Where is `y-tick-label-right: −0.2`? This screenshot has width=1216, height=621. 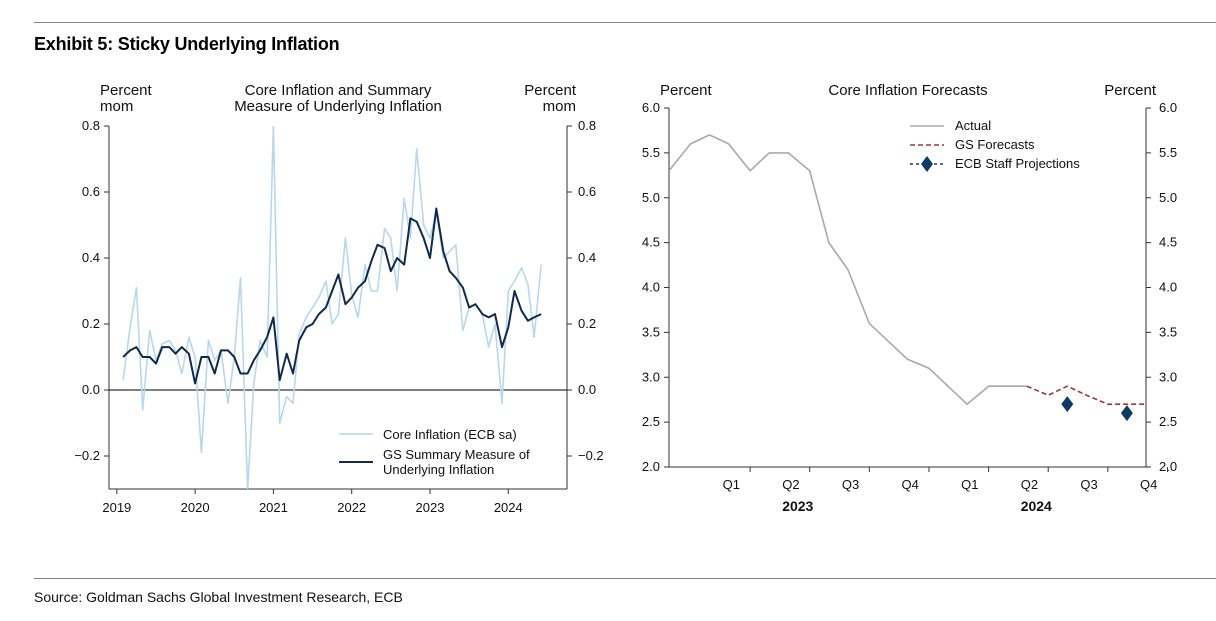 y-tick-label-right: −0.2 is located at coordinates (591, 455).